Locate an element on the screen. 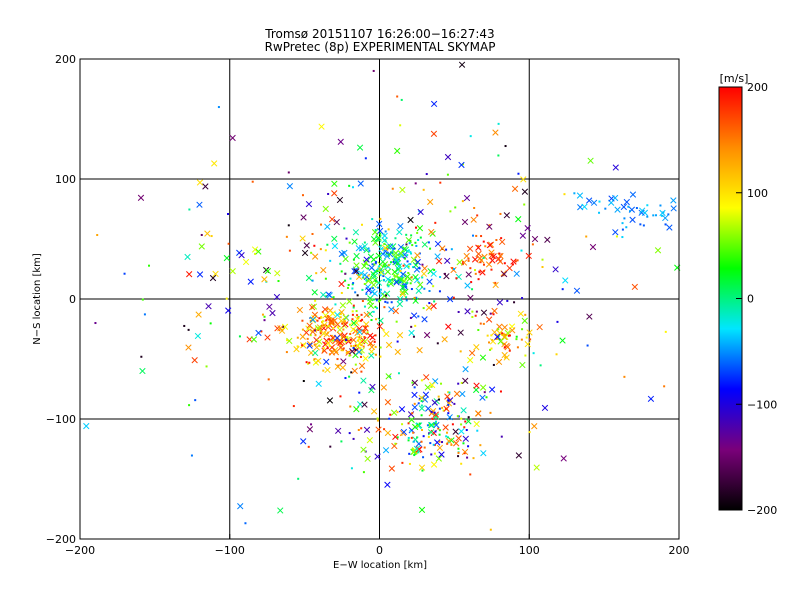  x-tick-label: 100 is located at coordinates (529, 550).